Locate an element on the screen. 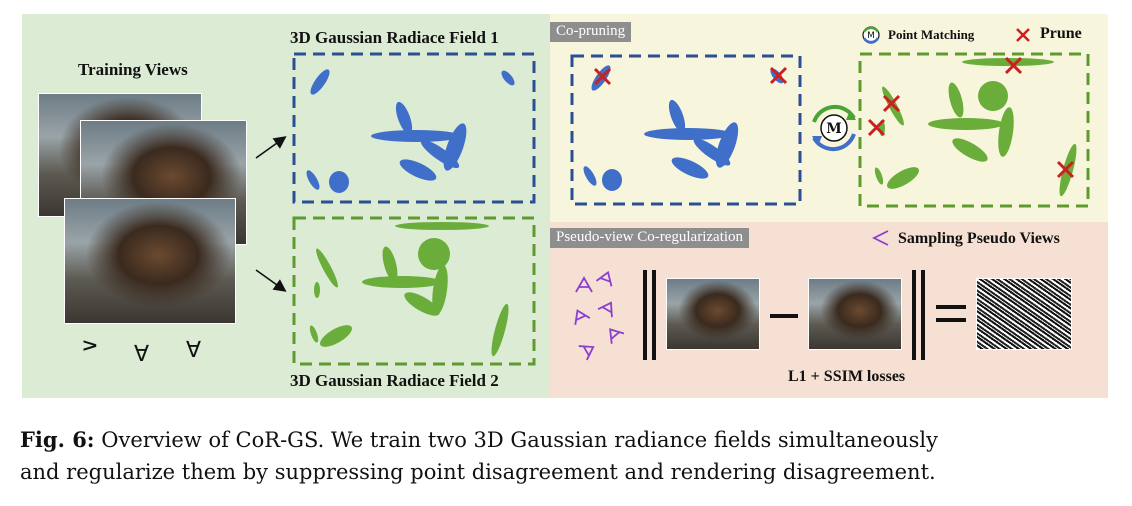 The height and width of the screenshot is (506, 1132). pseudo-view-label: Pseudo-view Co-regularization is located at coordinates (650, 238).